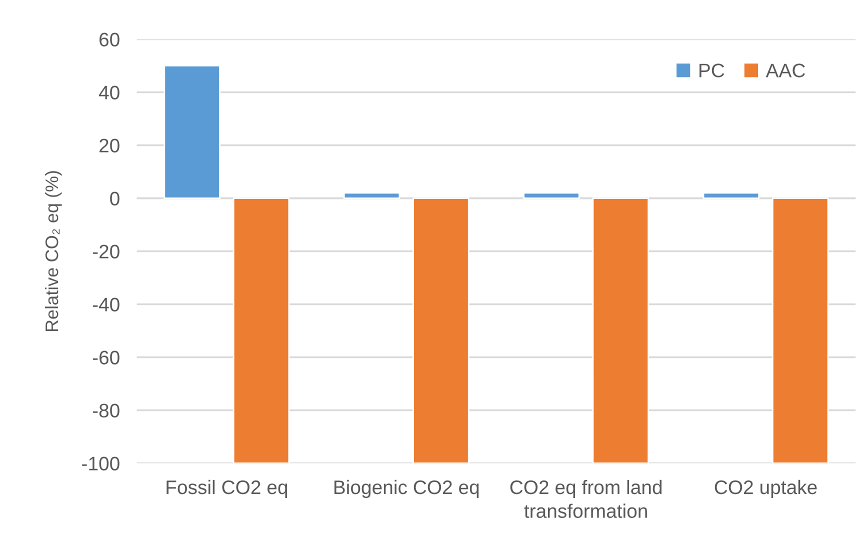  I want to click on y-tick-label: -60, so click(106, 357).